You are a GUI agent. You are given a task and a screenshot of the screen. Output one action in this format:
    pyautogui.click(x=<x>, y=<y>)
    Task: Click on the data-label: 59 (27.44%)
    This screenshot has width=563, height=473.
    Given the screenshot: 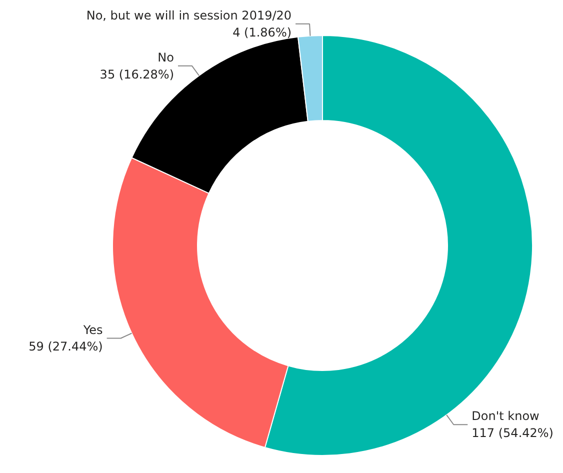 What is the action you would take?
    pyautogui.click(x=65, y=347)
    